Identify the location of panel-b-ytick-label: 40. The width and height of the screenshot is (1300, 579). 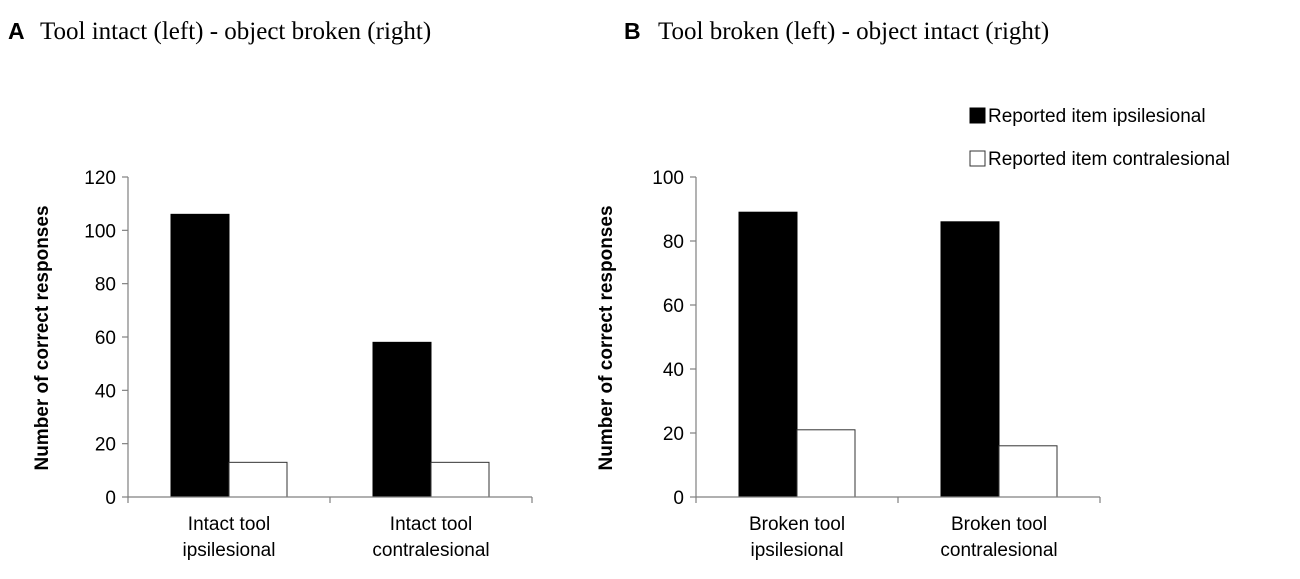
(673, 370).